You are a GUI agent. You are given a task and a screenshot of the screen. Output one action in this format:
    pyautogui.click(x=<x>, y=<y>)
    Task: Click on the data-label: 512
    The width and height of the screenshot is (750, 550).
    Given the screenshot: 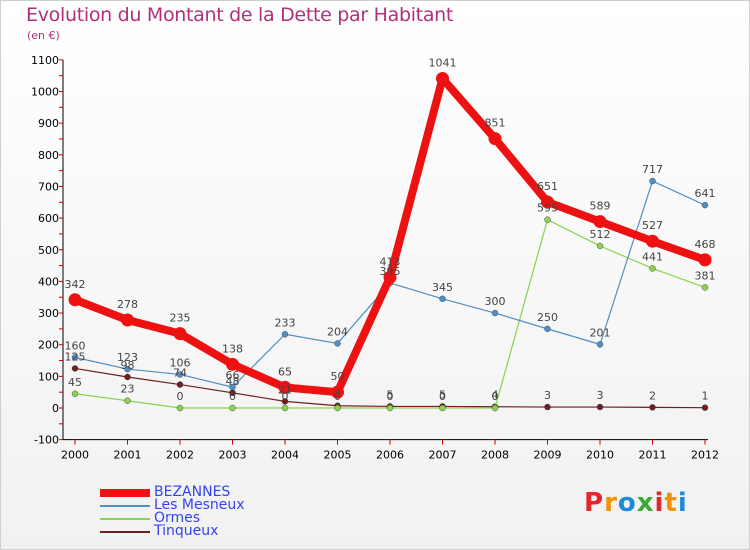 What is the action you would take?
    pyautogui.click(x=600, y=234)
    